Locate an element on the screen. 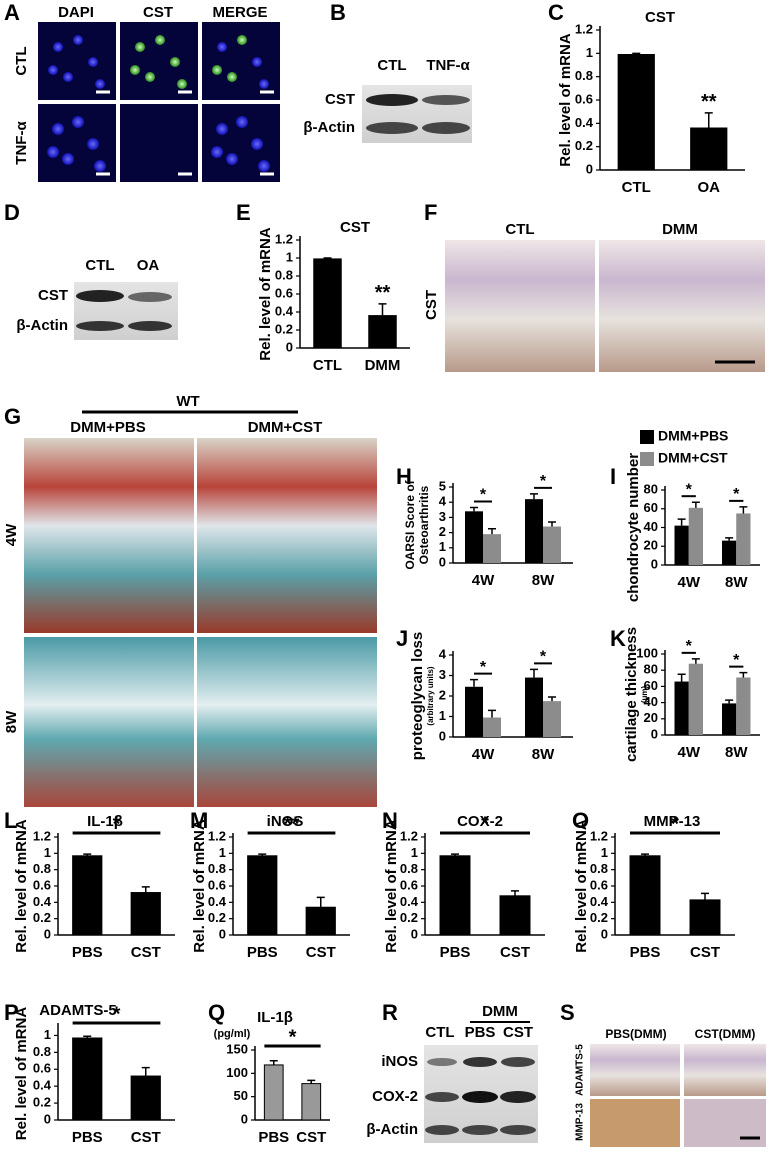  y-tick-label: 3 is located at coordinates (442, 516).